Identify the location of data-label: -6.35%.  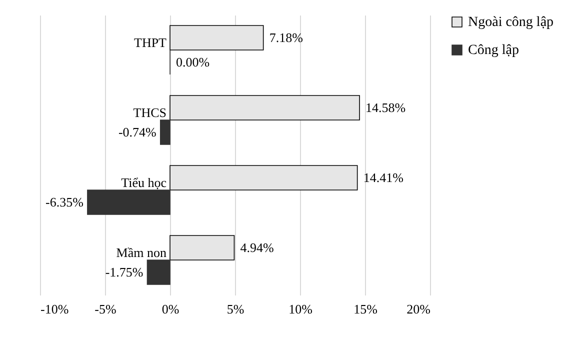
(65, 202).